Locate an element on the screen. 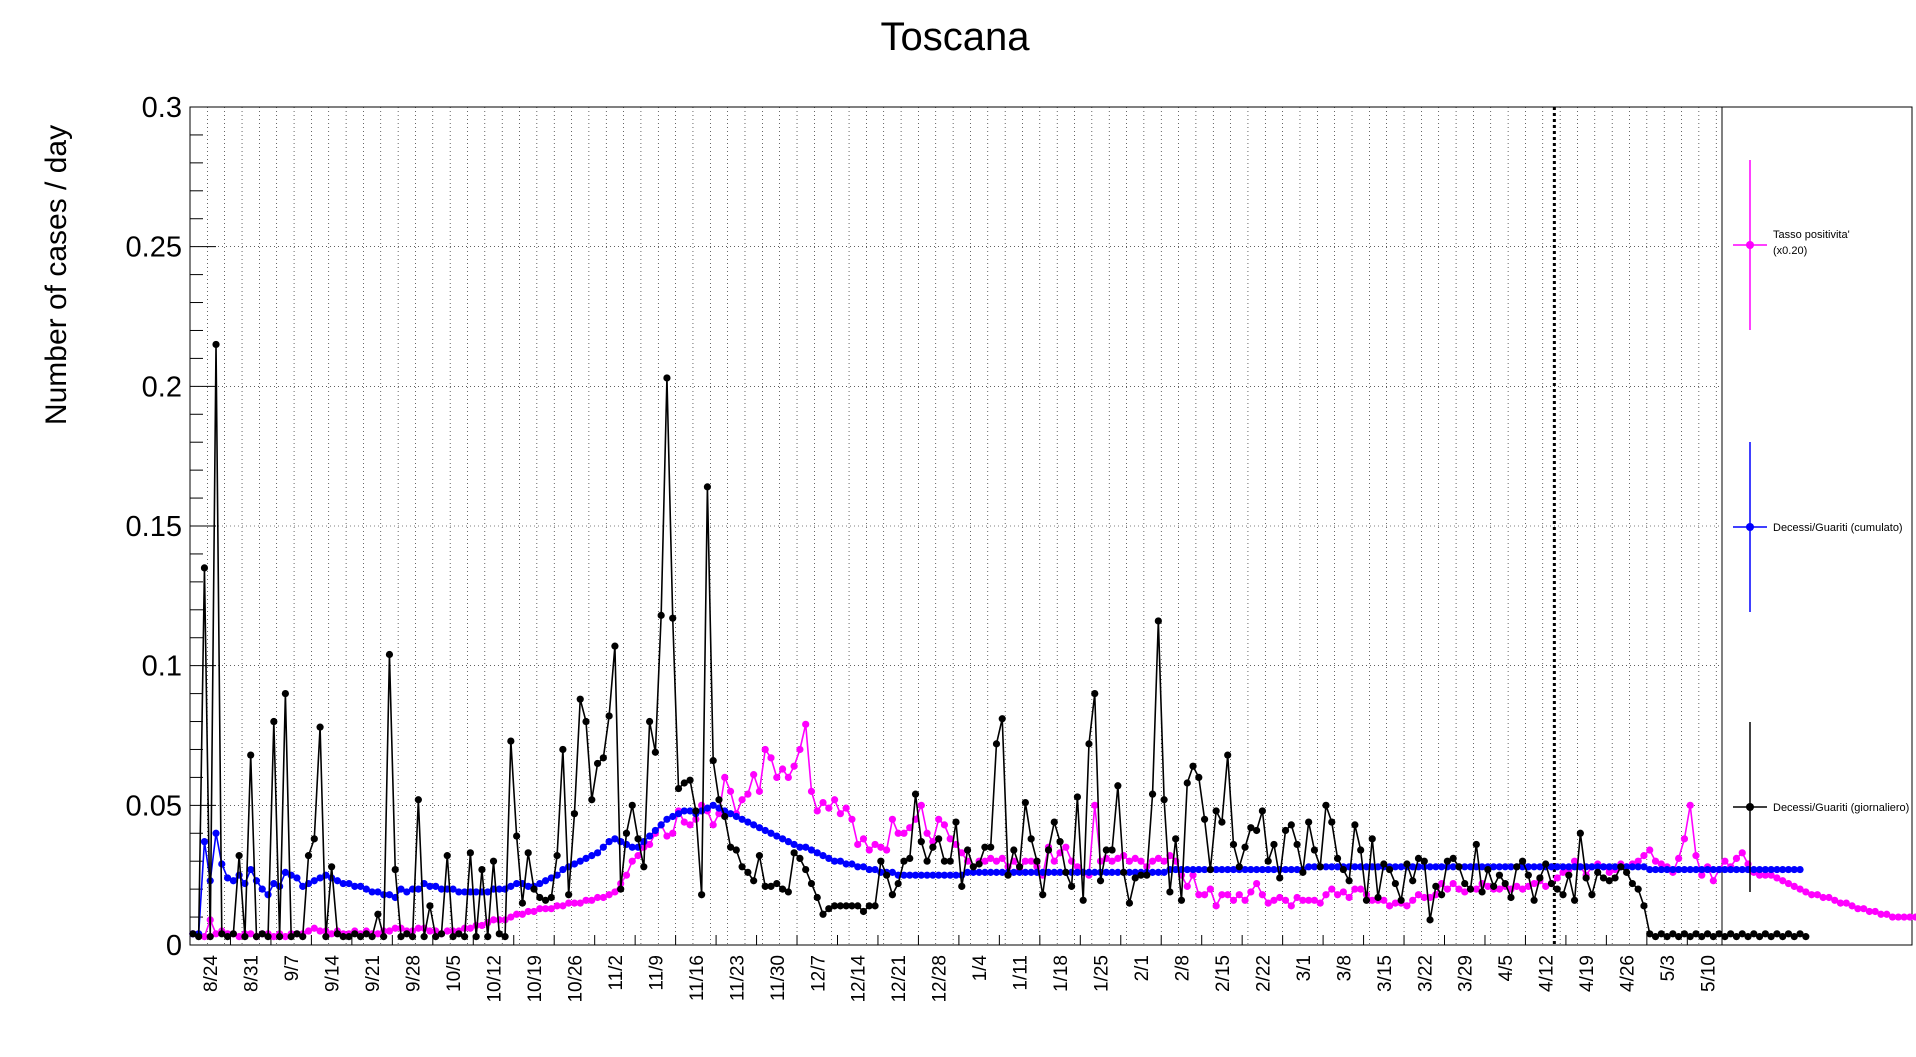 This screenshot has height=1057, width=1916. x-tick-label: 10/5 is located at coordinates (454, 973).